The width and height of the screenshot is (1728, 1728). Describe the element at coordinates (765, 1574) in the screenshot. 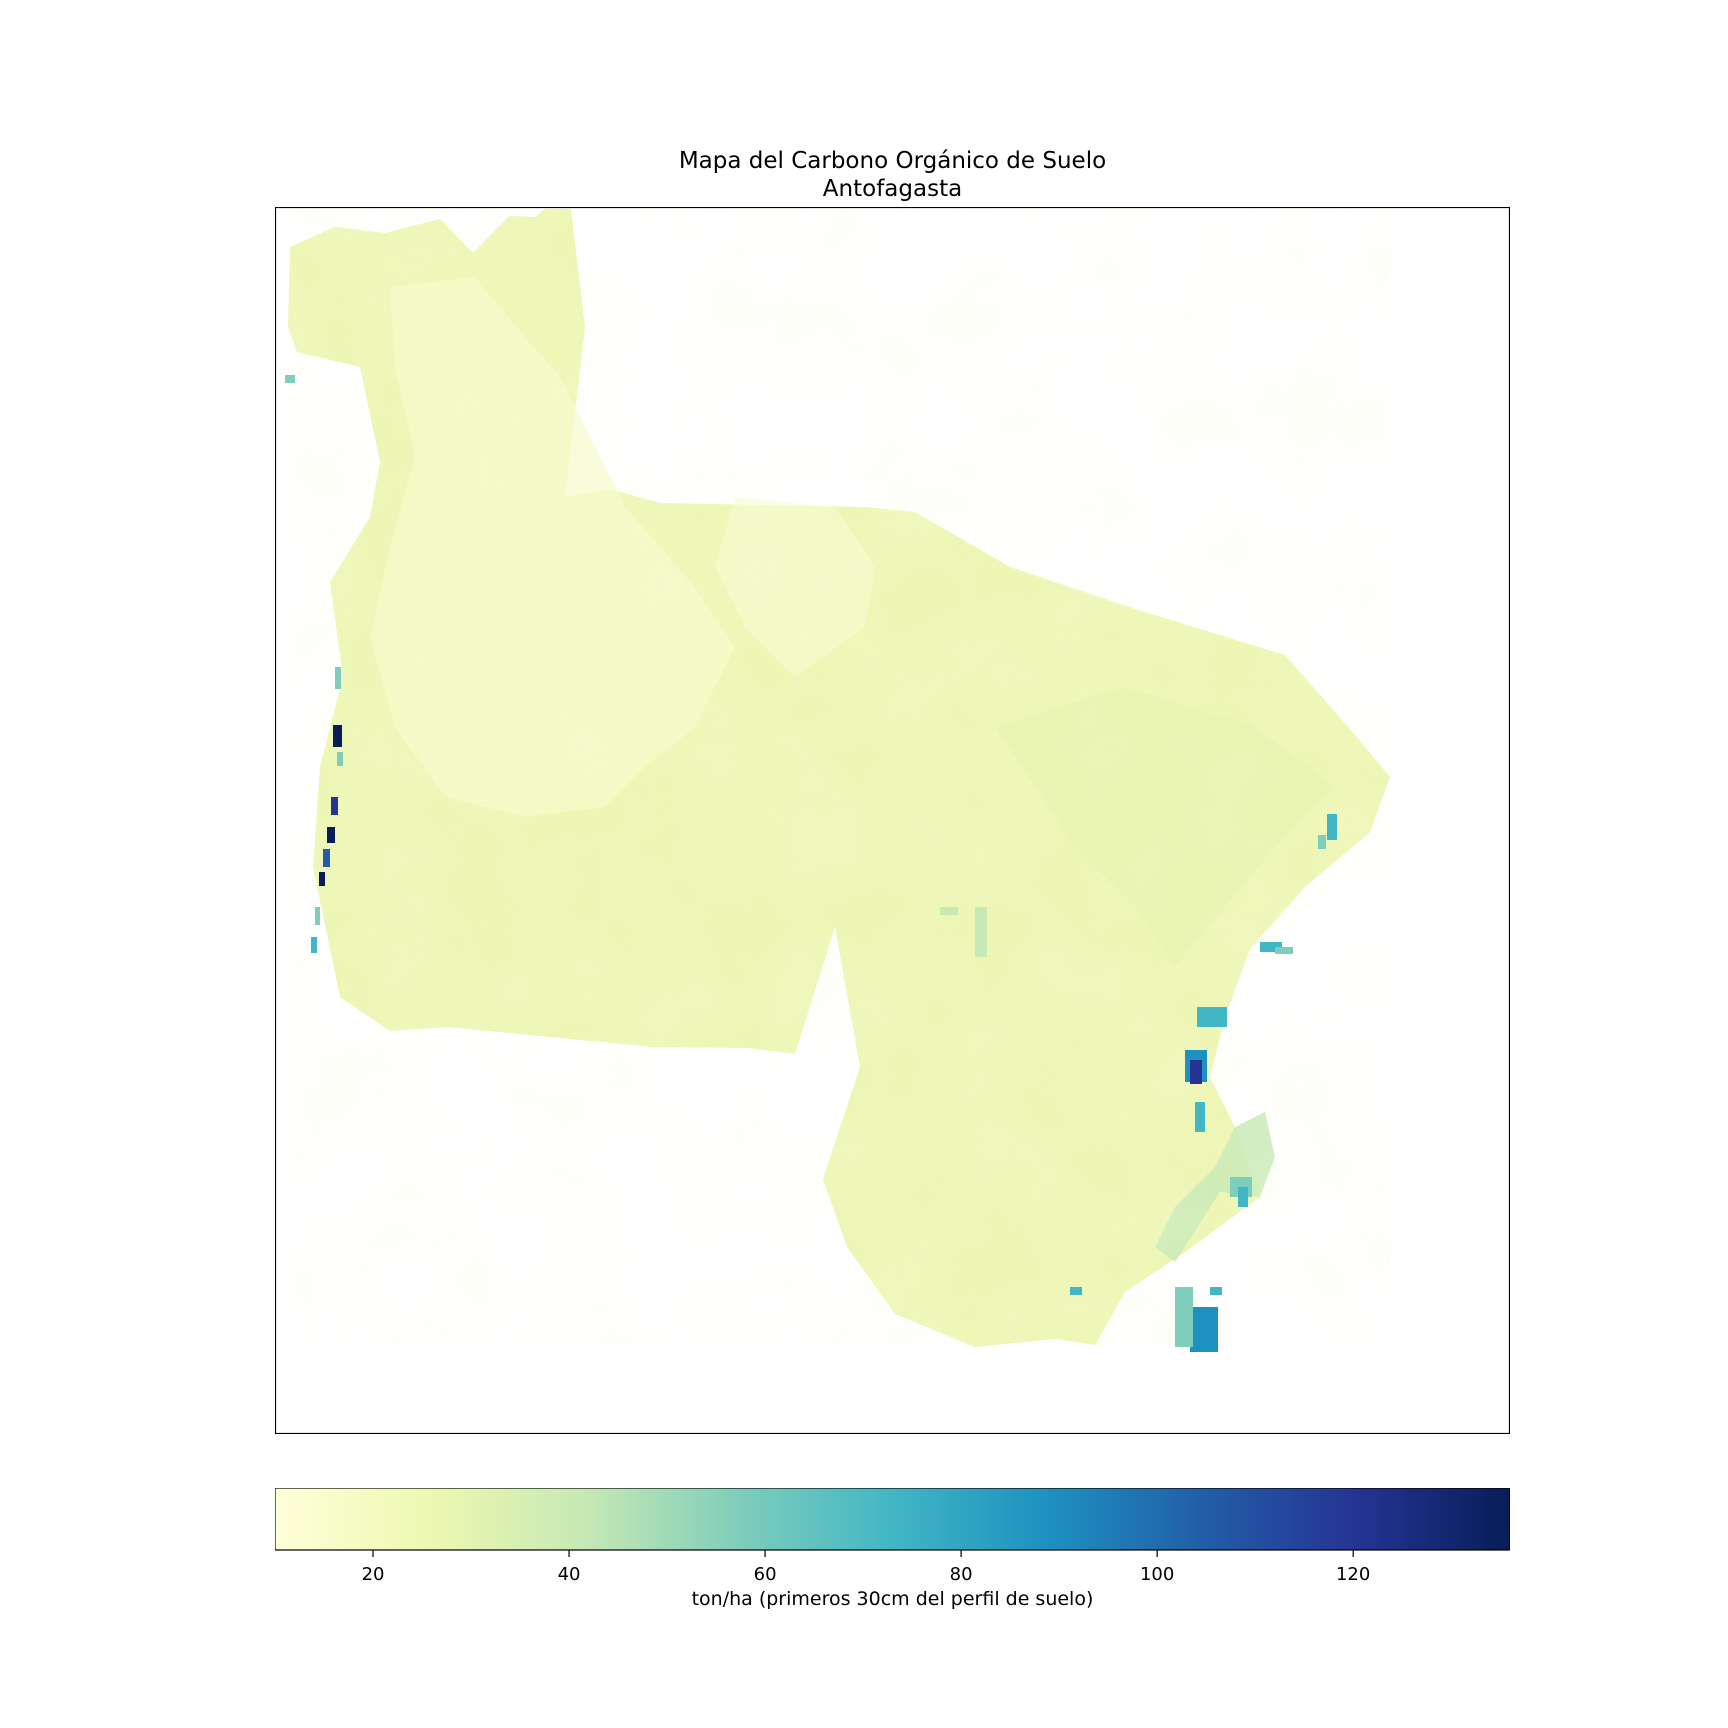

I see `colorbar-tick-label: 60` at that location.